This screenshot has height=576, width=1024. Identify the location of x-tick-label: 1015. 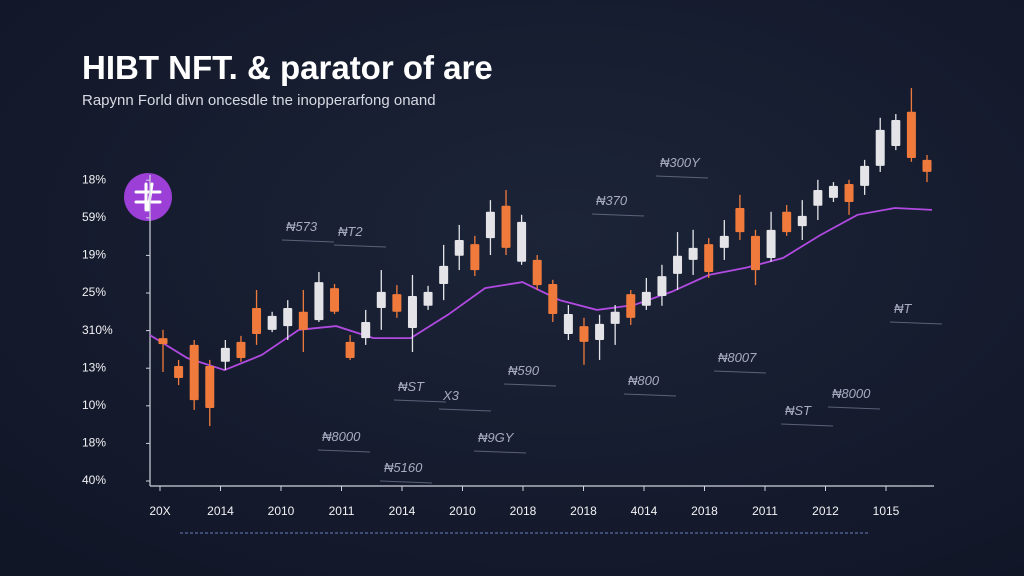
(886, 511).